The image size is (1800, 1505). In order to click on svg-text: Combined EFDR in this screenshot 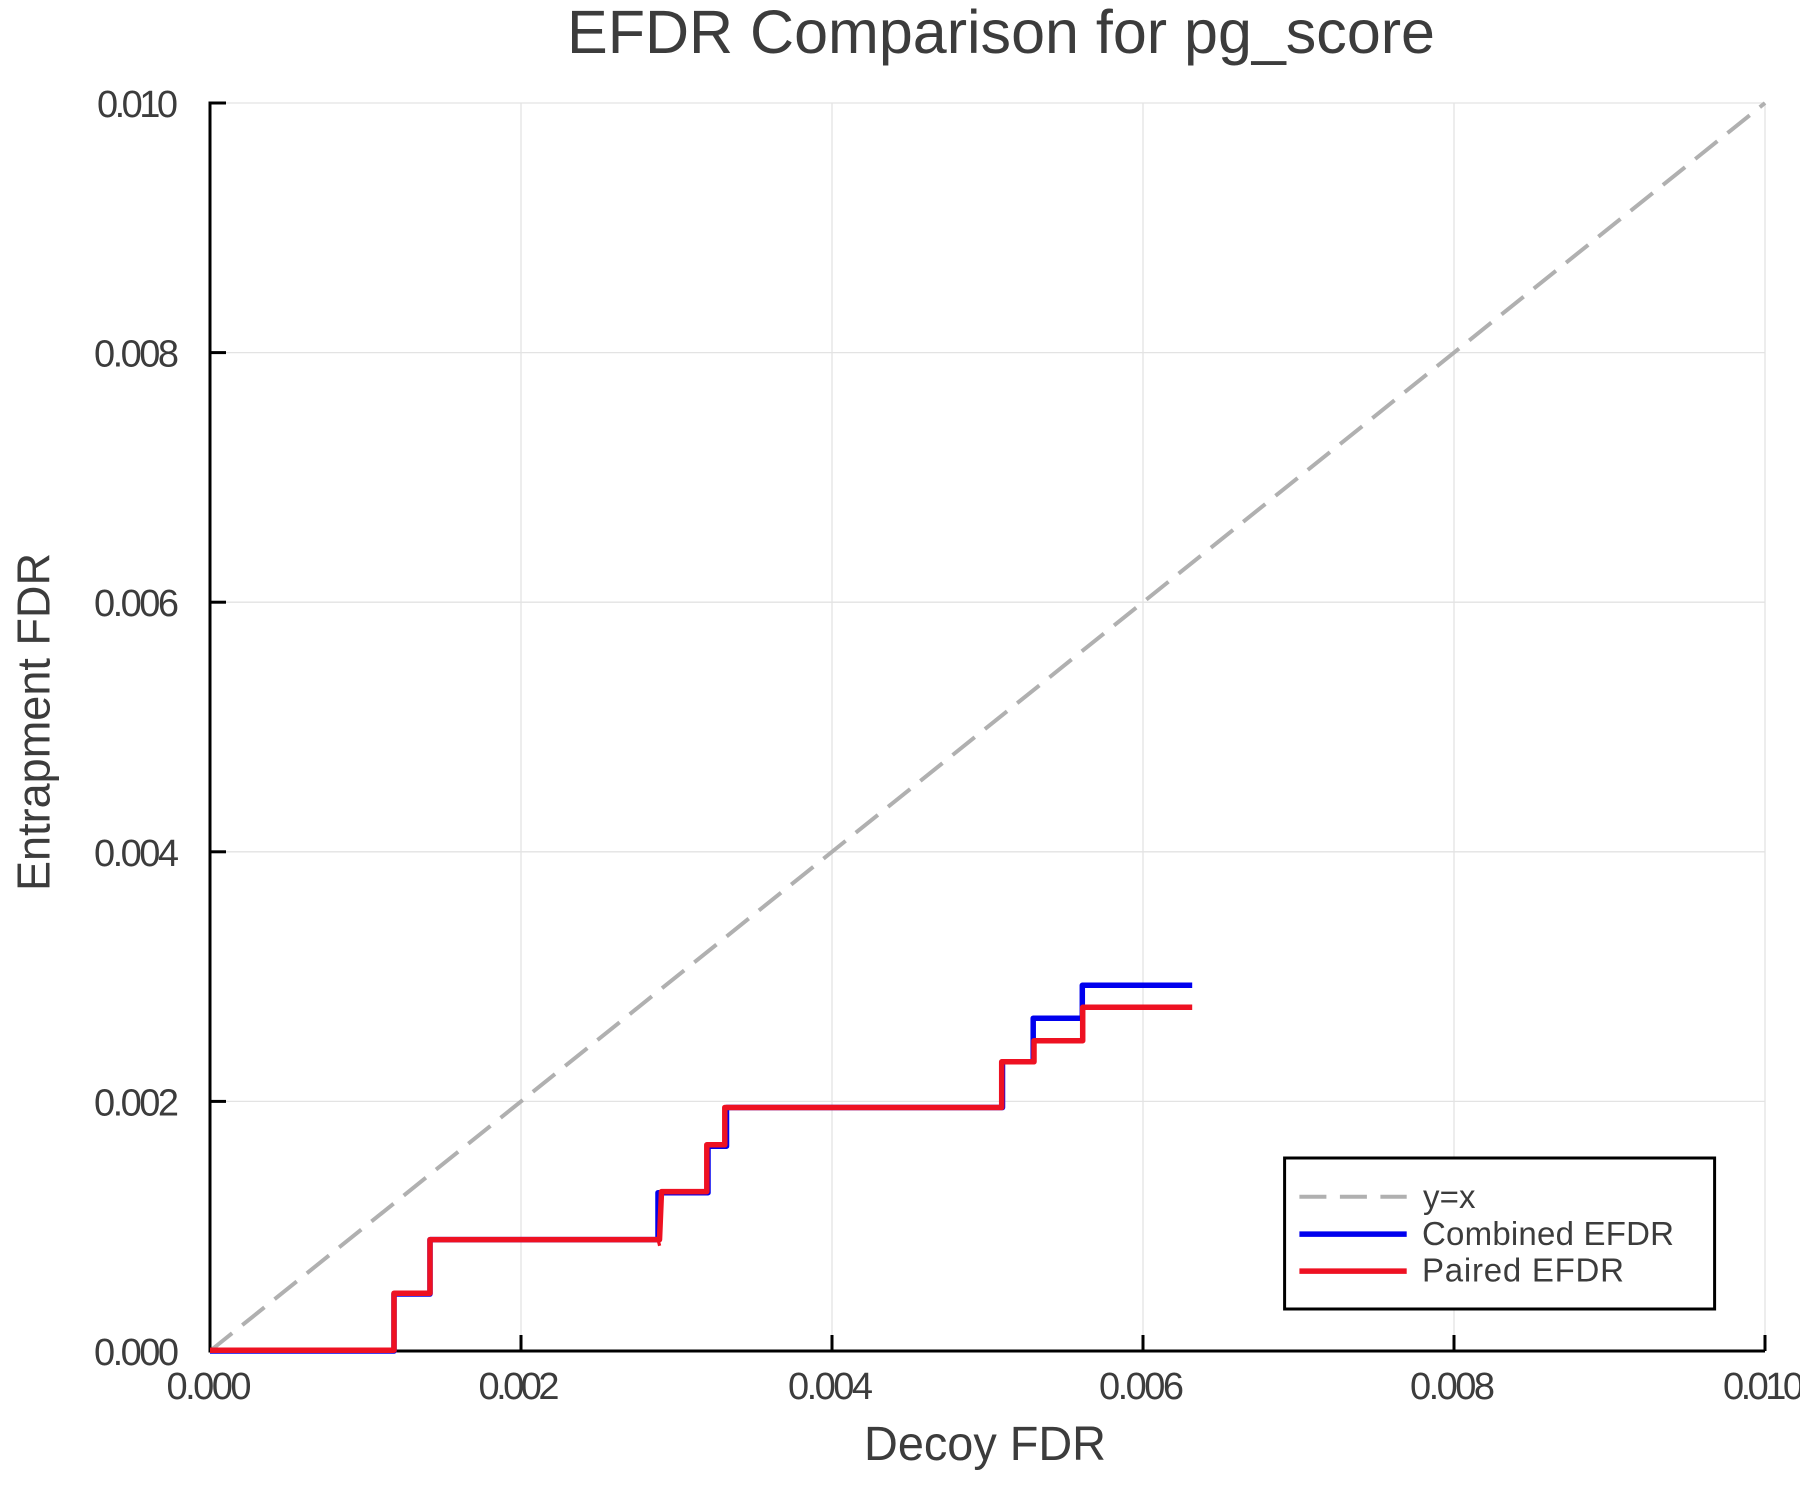, I will do `click(1548, 1233)`.